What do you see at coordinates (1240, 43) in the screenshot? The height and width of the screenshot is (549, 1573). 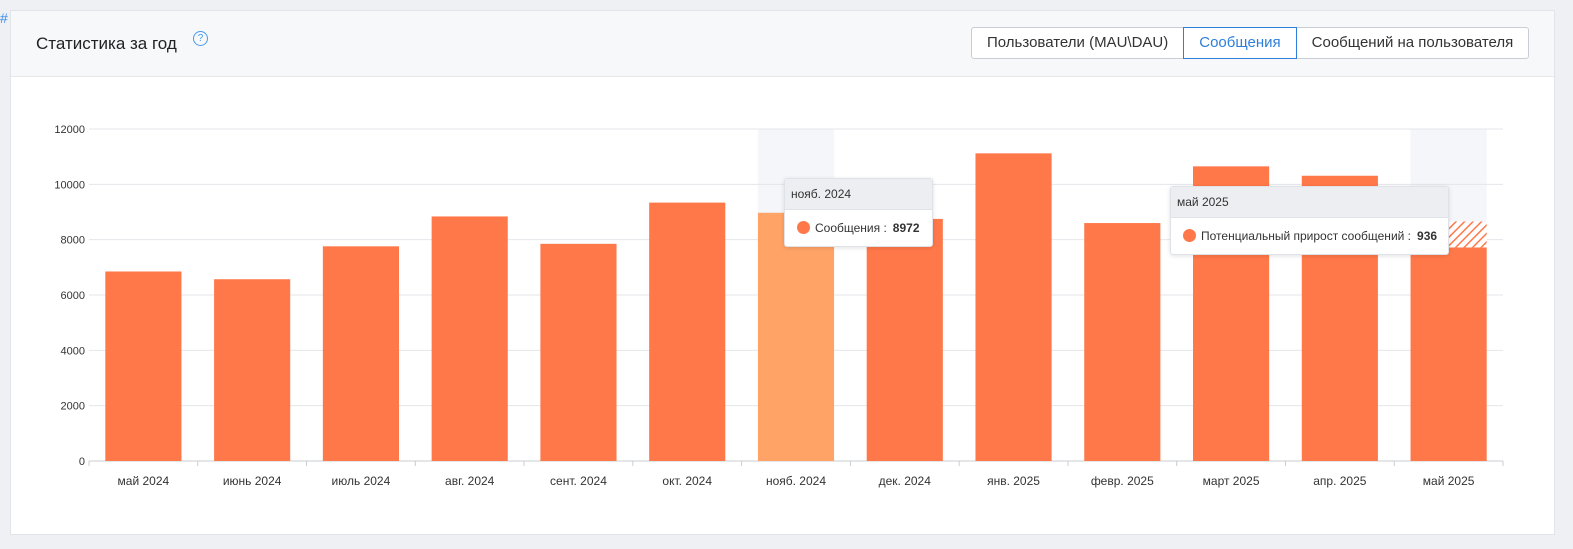 I see `tab-messages: Сообщения` at bounding box center [1240, 43].